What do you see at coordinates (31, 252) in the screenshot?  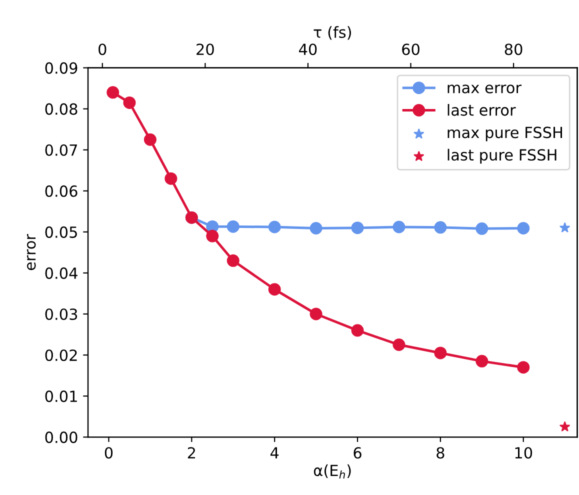 I see `y-axis-title: error` at bounding box center [31, 252].